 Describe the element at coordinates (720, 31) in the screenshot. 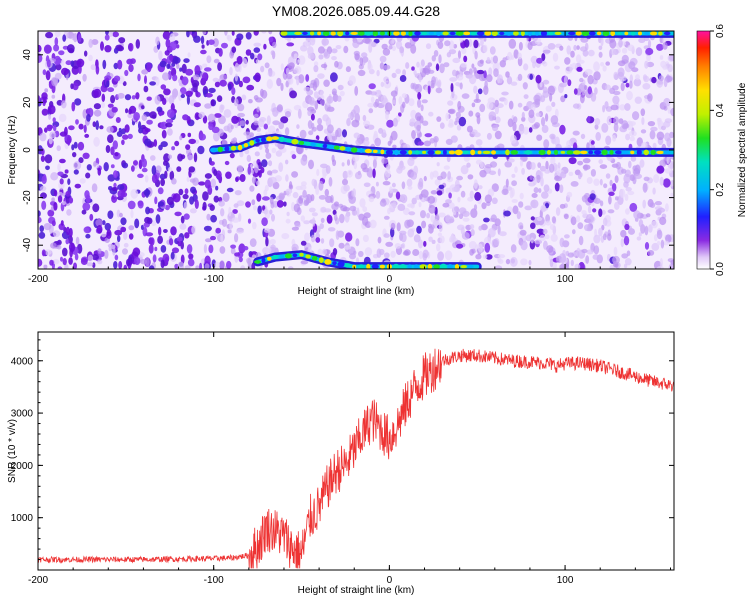

I see `colorbar-tick-label: 0.6` at that location.